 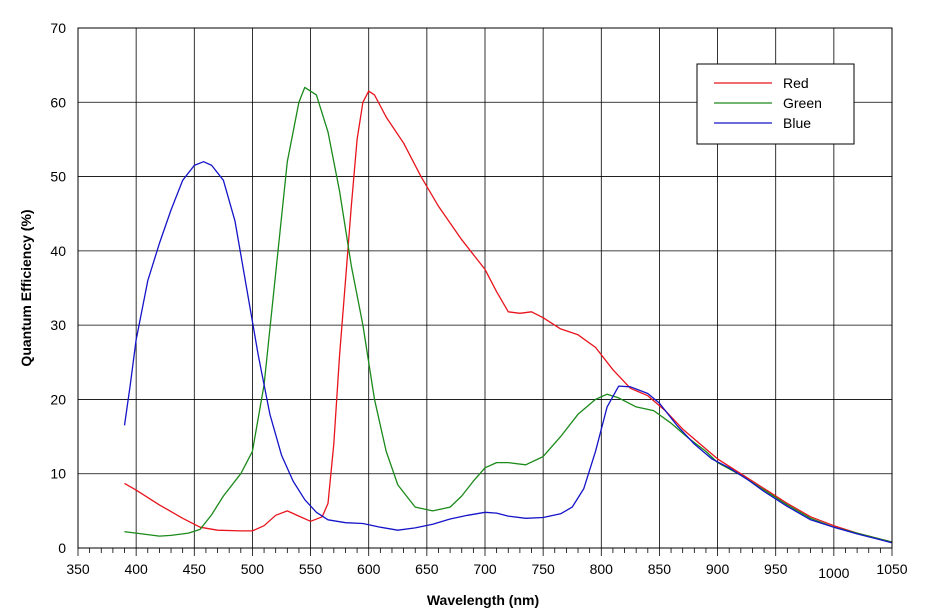 I want to click on x-tick-label: 800, so click(x=602, y=569).